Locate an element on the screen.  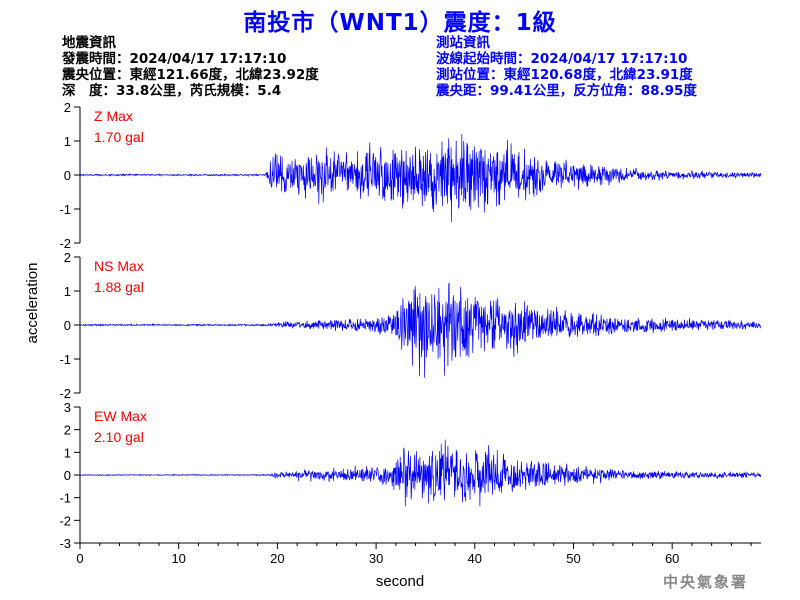
y-axis-title: acceleration is located at coordinates (32, 303).